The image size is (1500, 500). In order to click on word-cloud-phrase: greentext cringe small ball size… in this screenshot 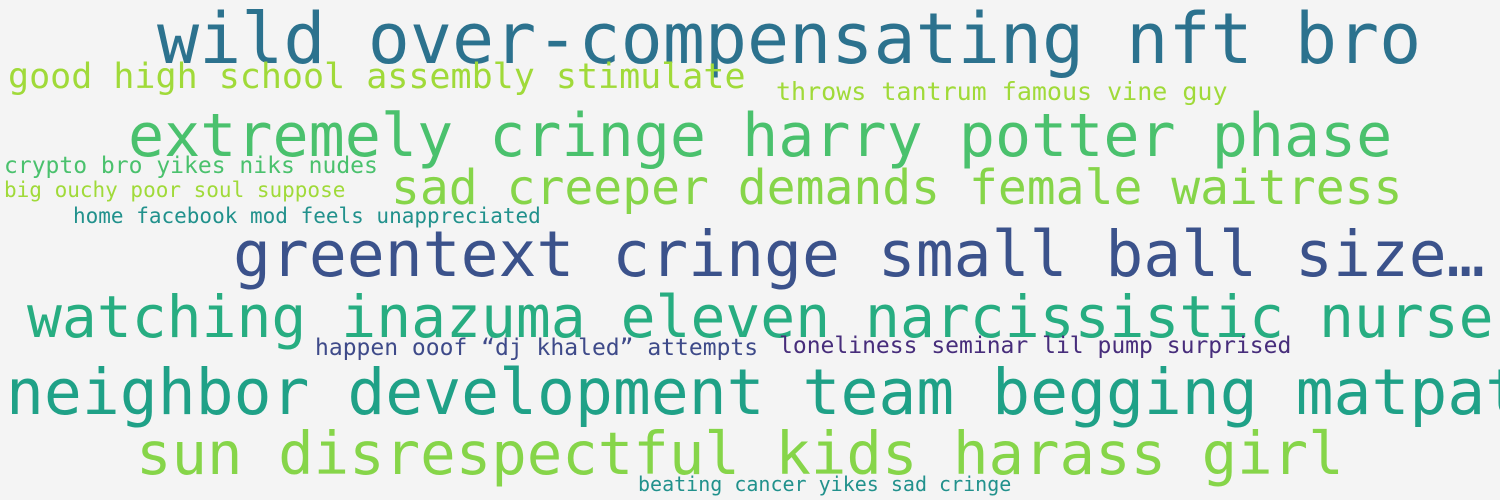, I will do `click(859, 254)`.